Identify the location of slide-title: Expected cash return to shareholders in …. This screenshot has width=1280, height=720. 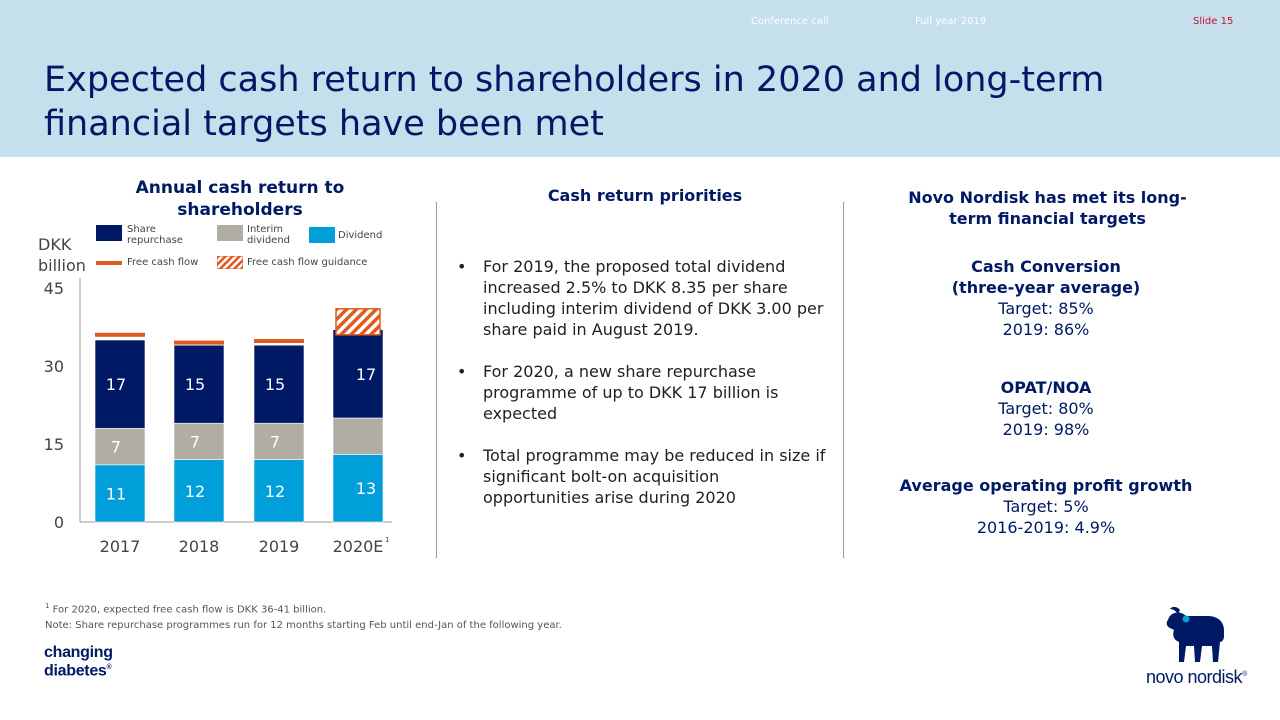
(634, 102).